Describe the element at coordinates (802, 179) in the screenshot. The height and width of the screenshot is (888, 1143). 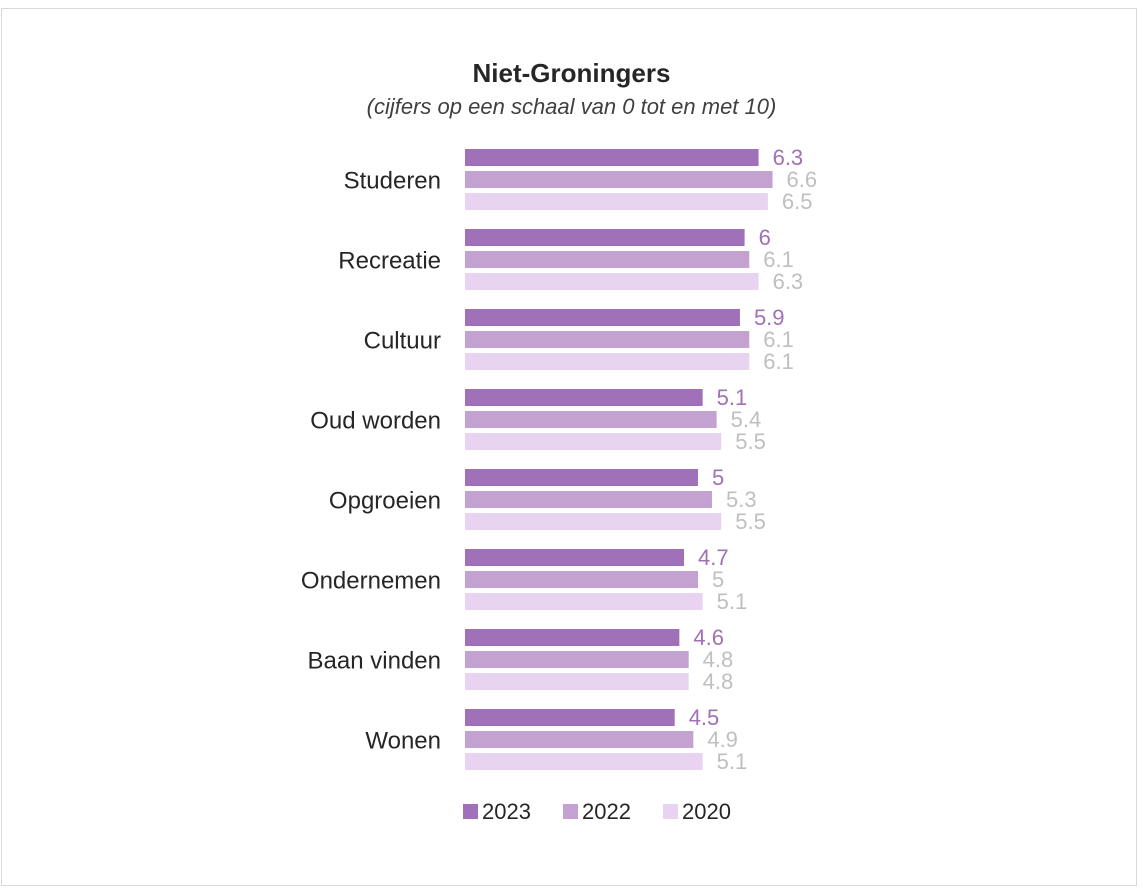
I see `data-label-2022: 6.6` at that location.